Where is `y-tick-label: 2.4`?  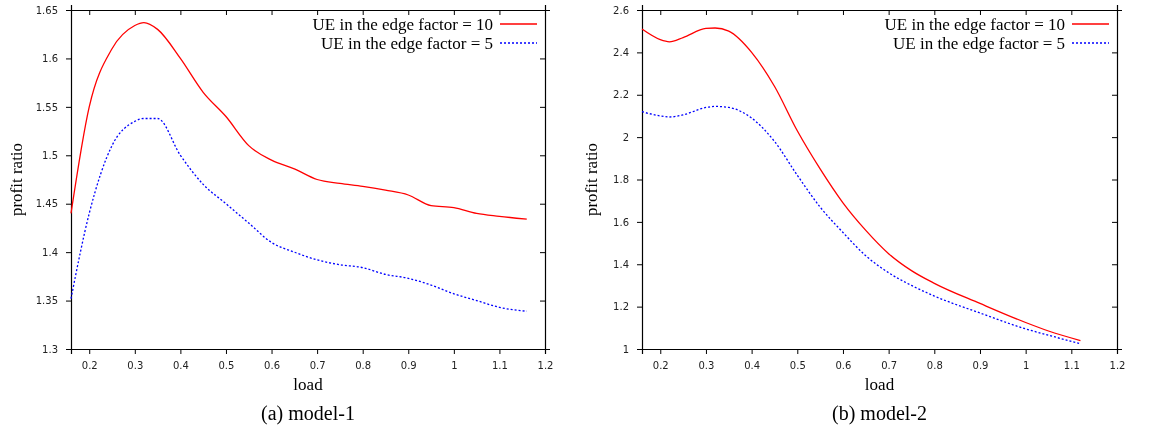
y-tick-label: 2.4 is located at coordinates (621, 53).